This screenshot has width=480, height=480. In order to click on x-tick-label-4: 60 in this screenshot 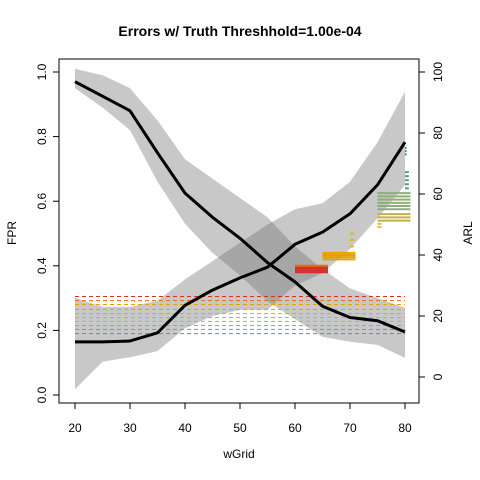, I will do `click(295, 428)`.